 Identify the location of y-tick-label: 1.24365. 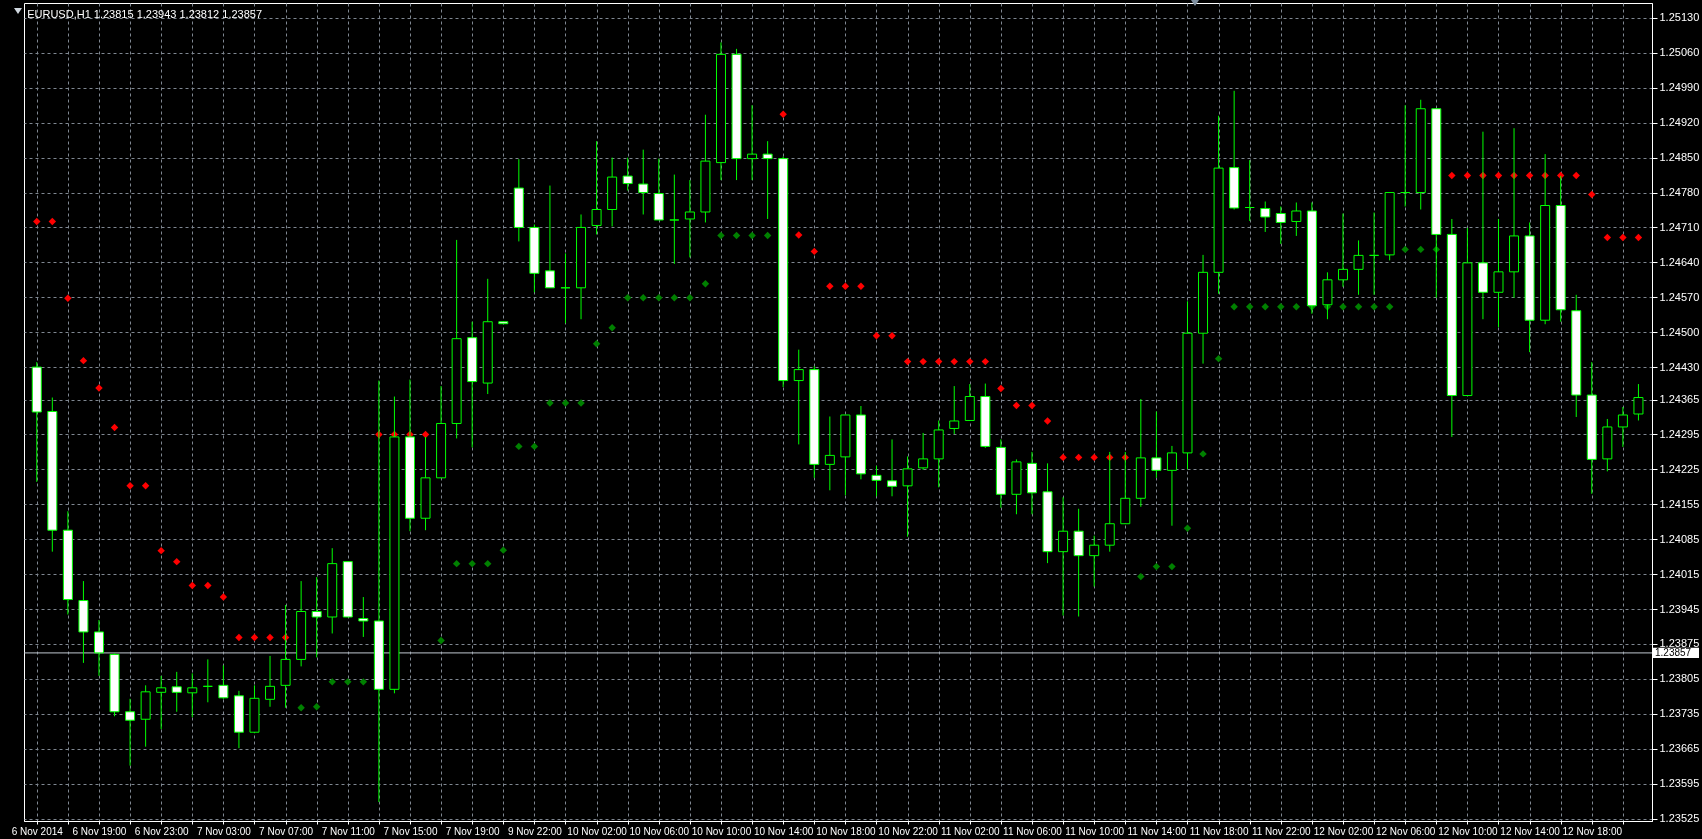
(1679, 399).